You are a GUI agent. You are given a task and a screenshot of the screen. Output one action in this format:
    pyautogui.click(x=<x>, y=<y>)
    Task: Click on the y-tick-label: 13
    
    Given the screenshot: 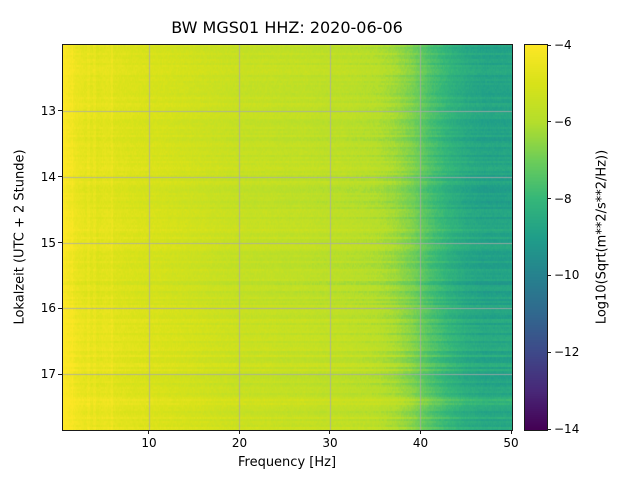 What is the action you would take?
    pyautogui.click(x=48, y=110)
    